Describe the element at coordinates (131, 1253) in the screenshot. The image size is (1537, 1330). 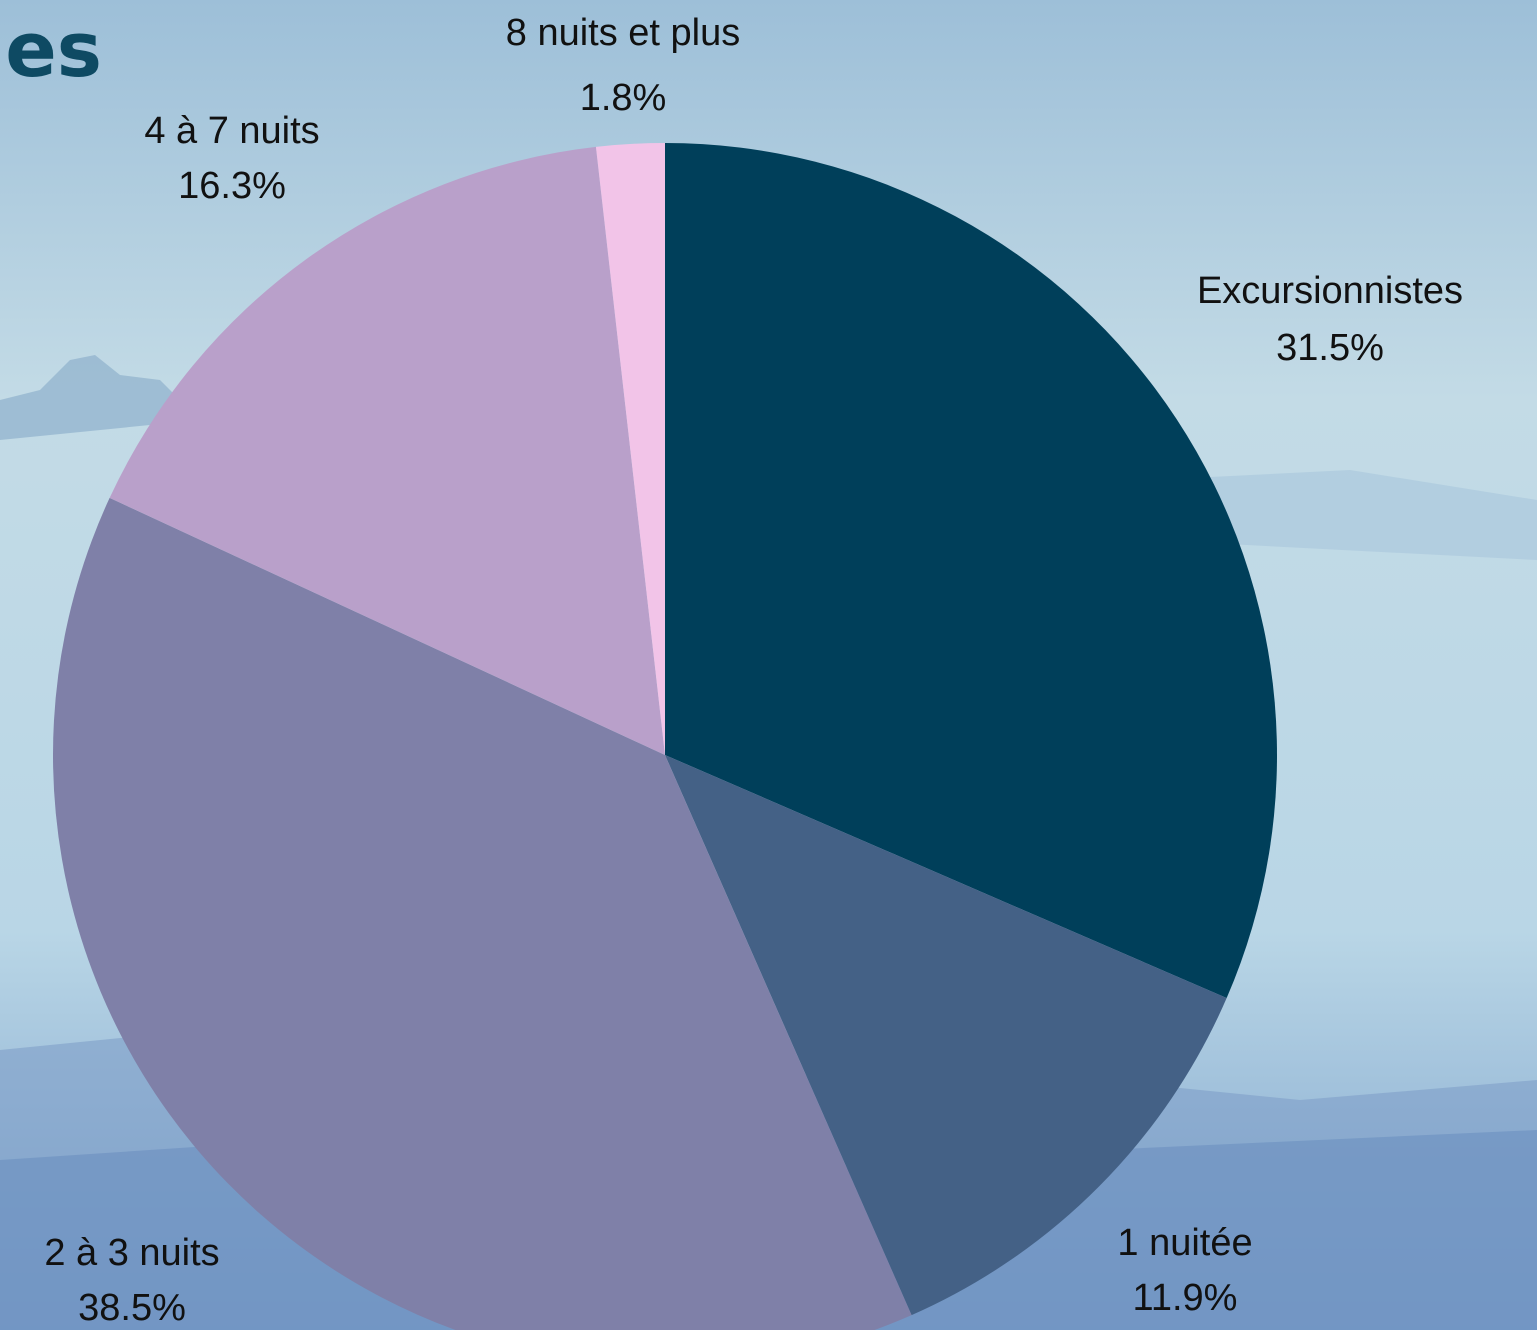
I see `slice-label: 2 à 3 nuits` at that location.